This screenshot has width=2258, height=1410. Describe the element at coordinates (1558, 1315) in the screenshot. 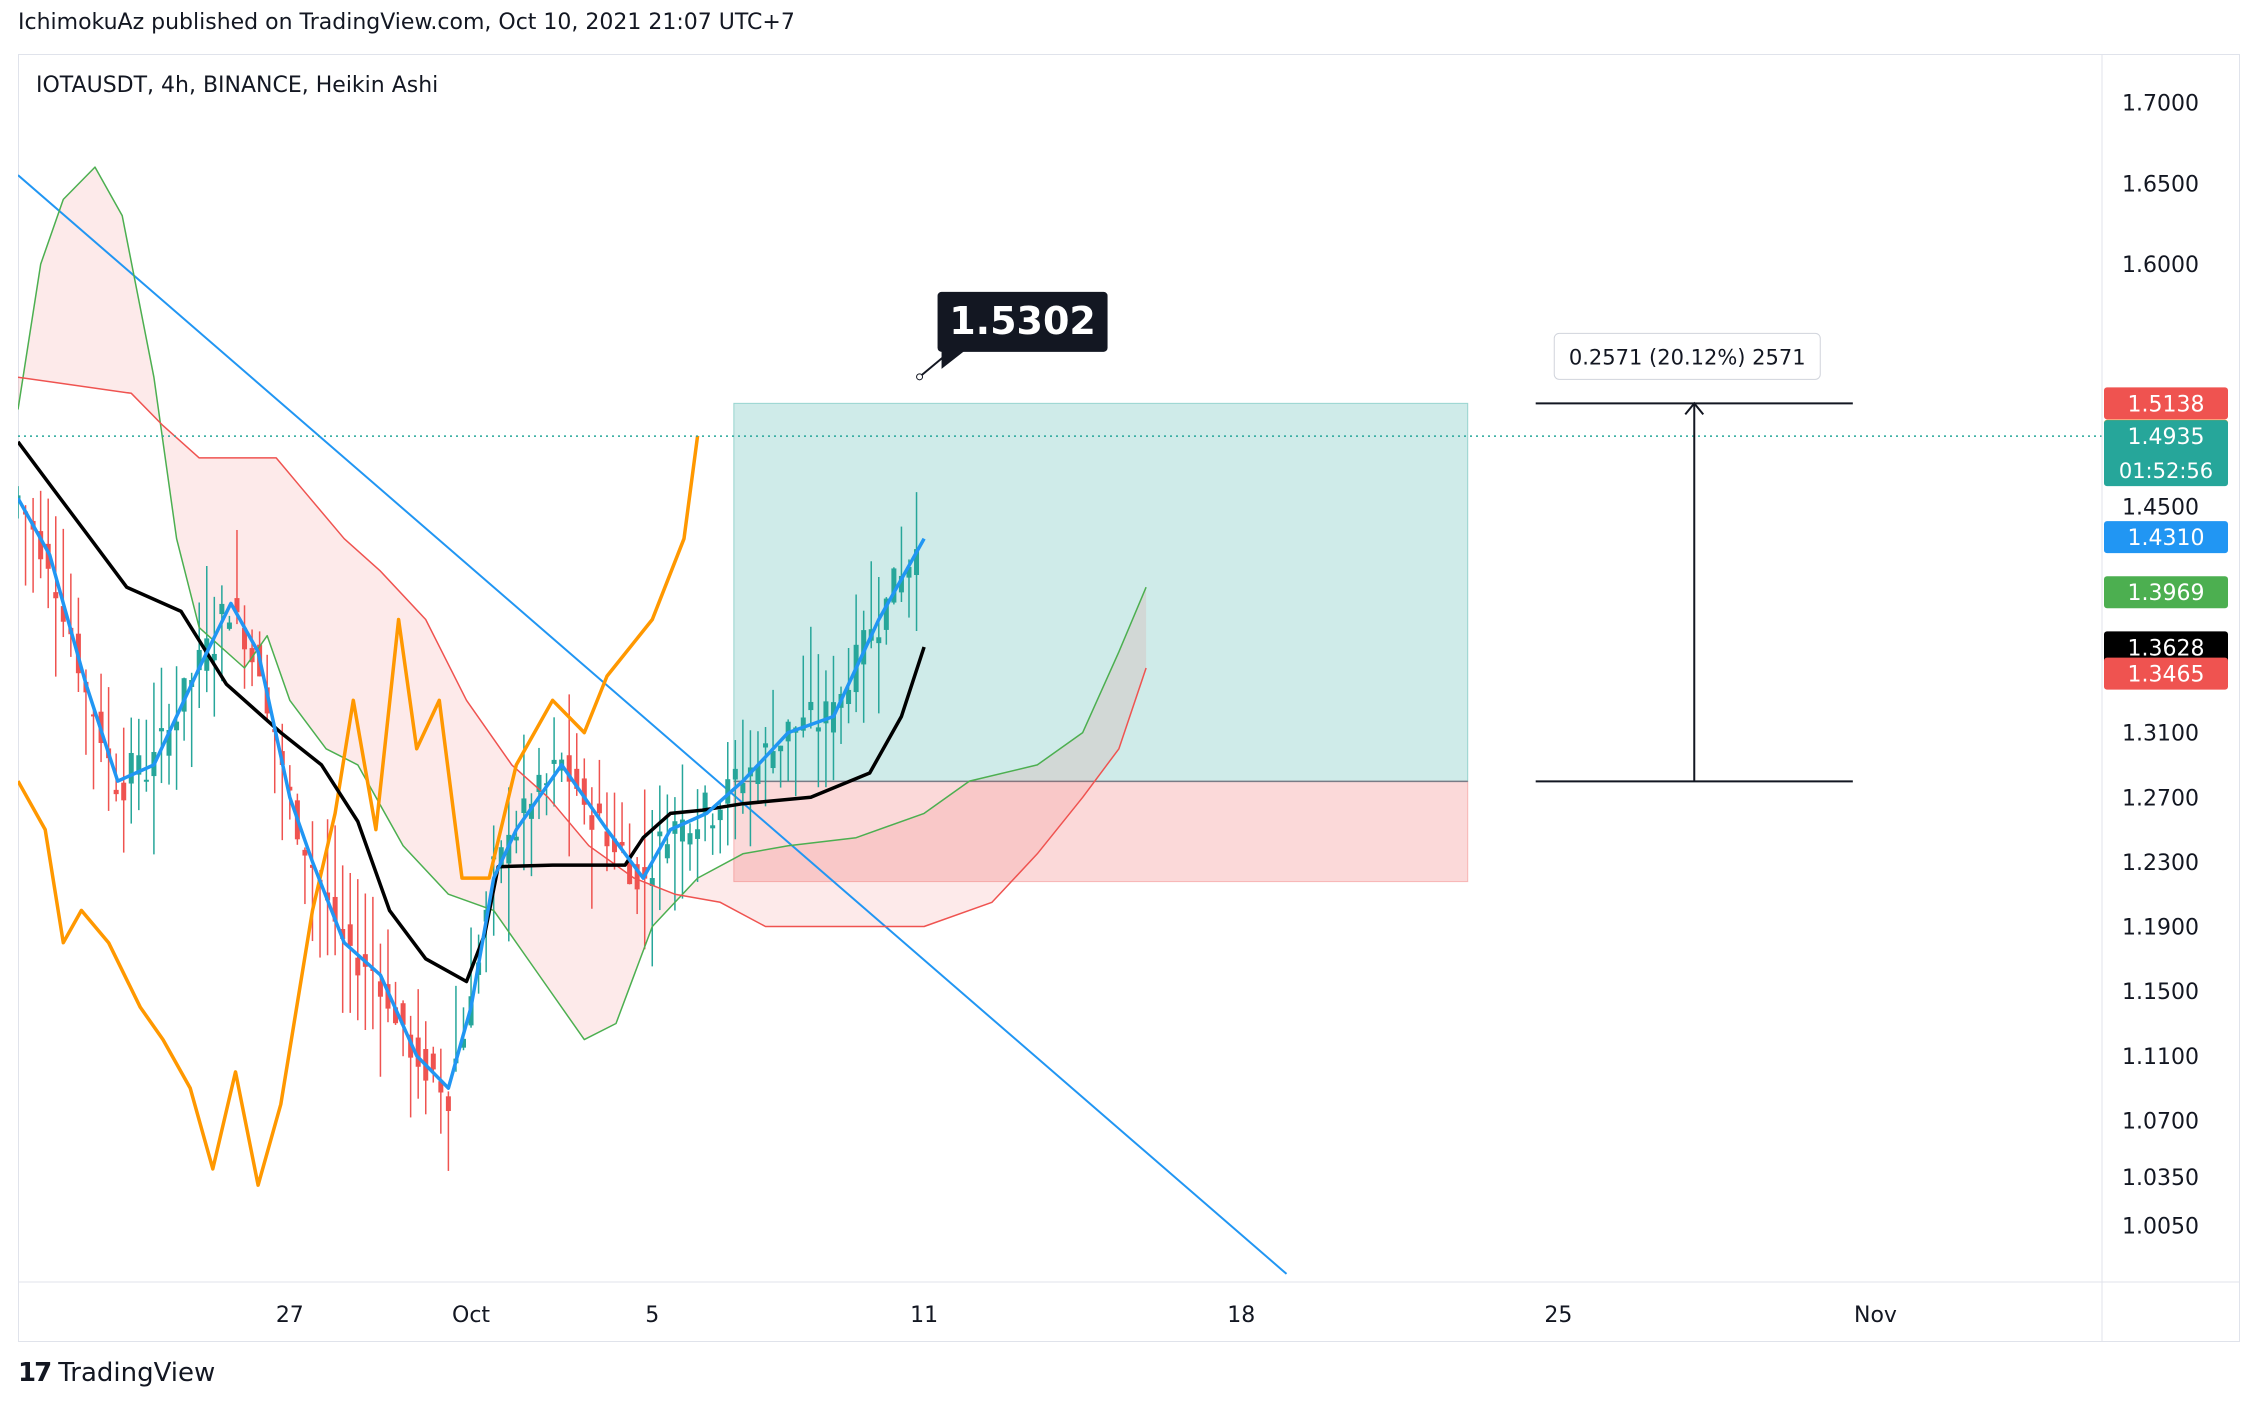

I see `x-tick-label: 25` at that location.